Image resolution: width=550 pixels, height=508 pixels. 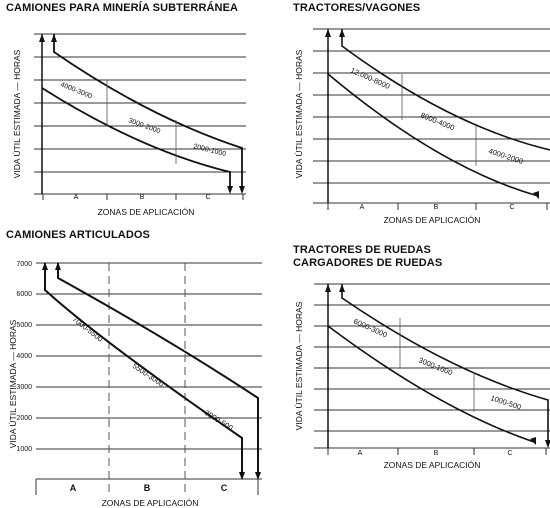 I want to click on range-label-c: 1000-500, so click(x=505, y=402).